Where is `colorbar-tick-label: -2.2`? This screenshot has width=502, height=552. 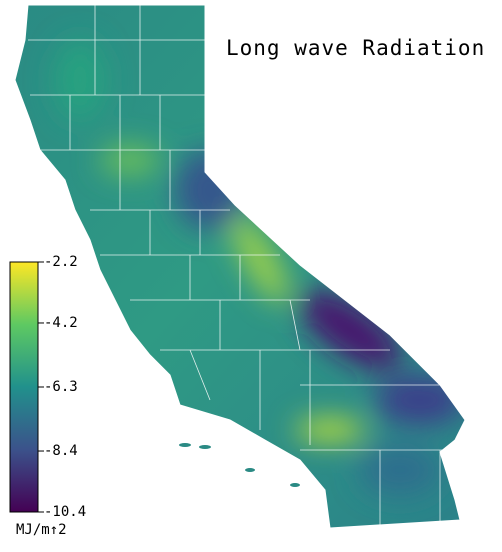
colorbar-tick-label: -2.2 is located at coordinates (61, 262).